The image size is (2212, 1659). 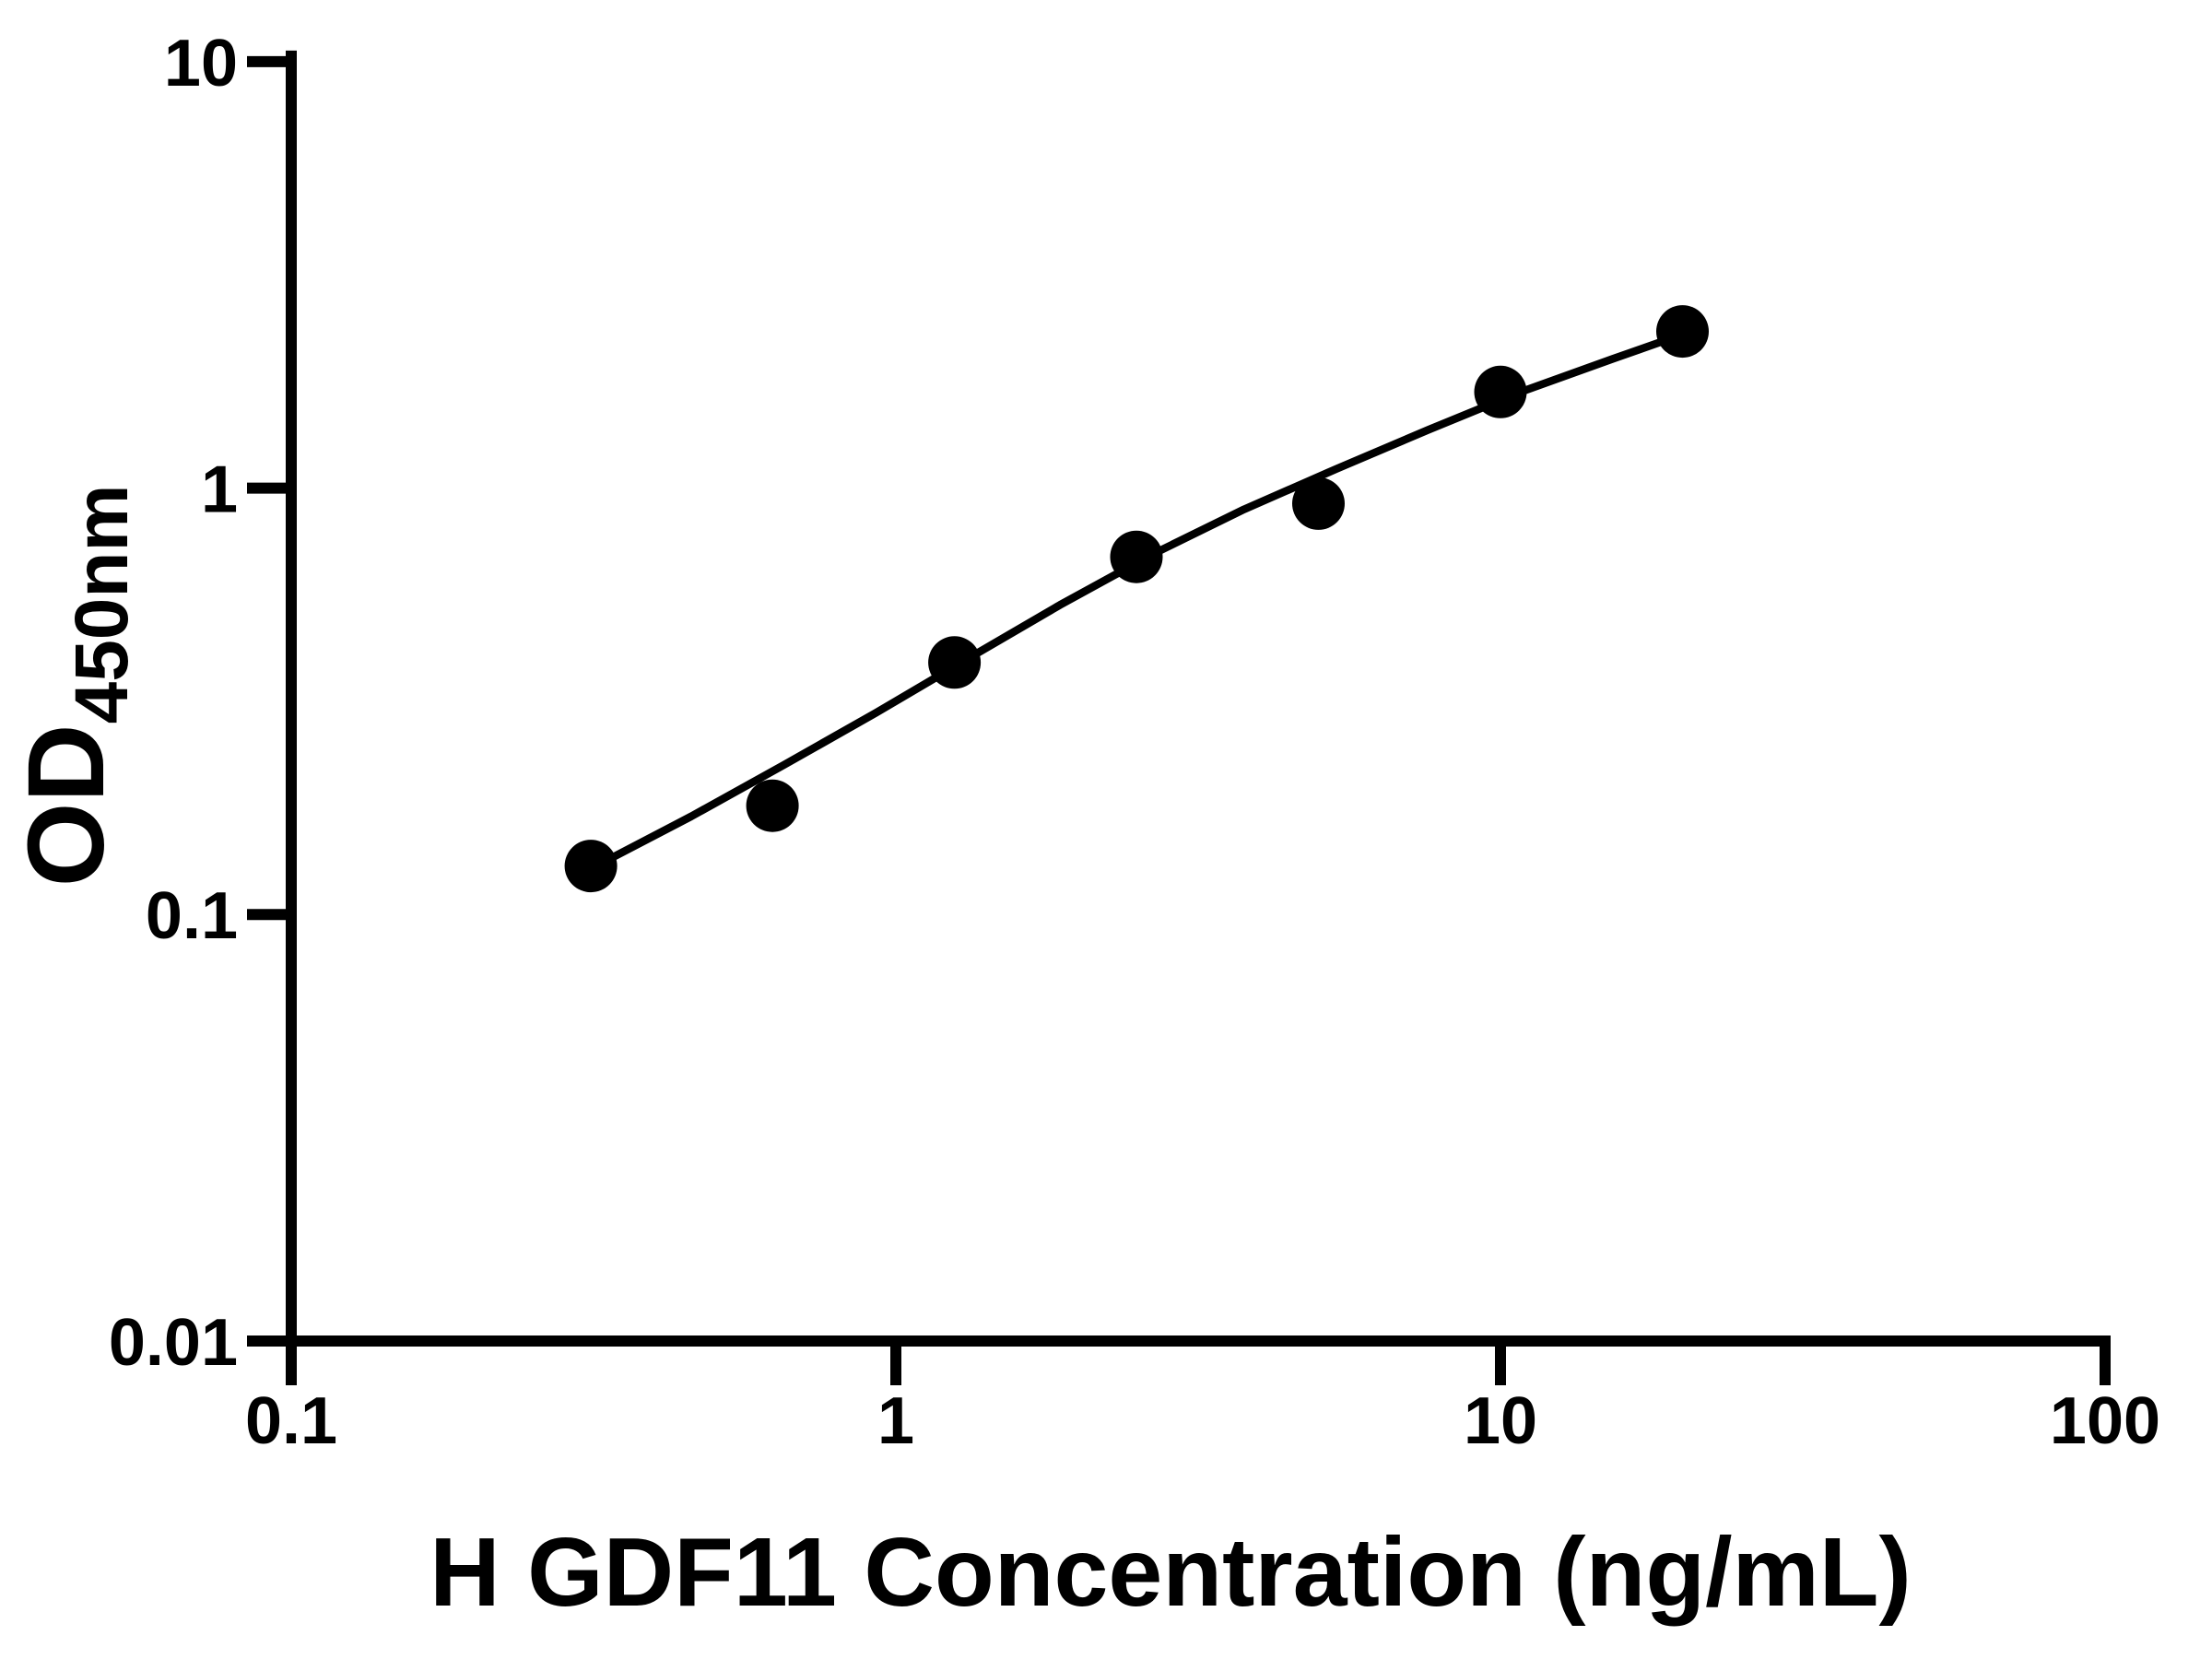 I want to click on x-tick-label: 10, so click(x=1500, y=1421).